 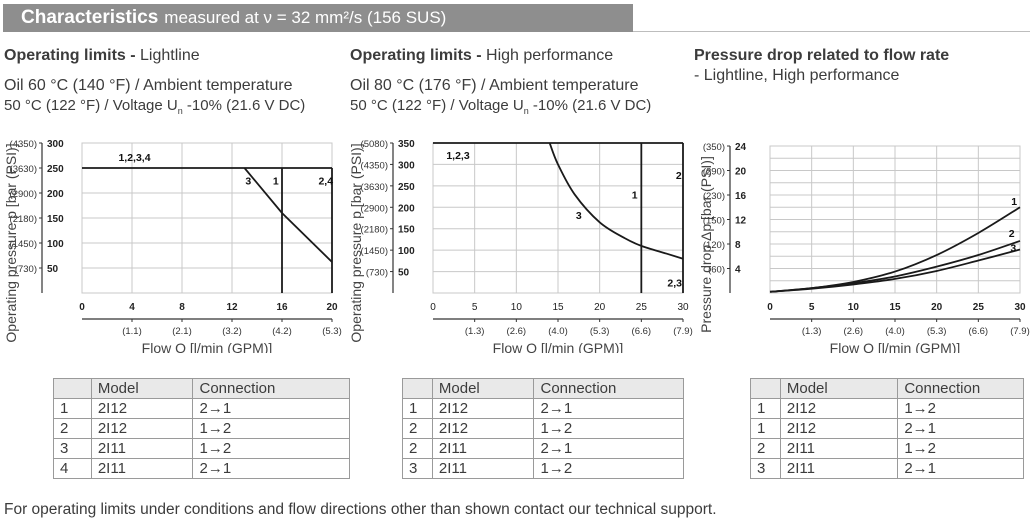 I want to click on table-row: 2 2I11 1→2, so click(x=887, y=448).